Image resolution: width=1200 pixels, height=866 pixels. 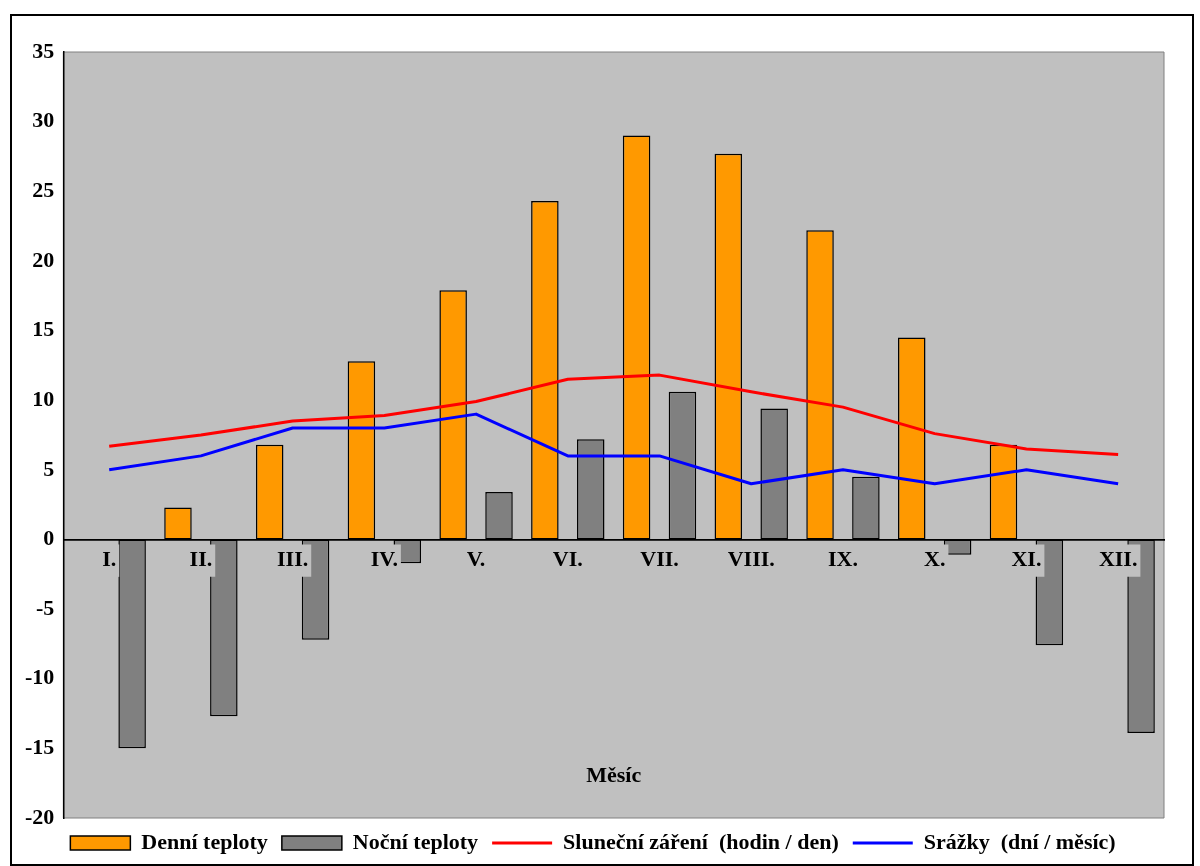 What do you see at coordinates (701, 841) in the screenshot?
I see `legend-label: Sluneční záření (hodin / den)` at bounding box center [701, 841].